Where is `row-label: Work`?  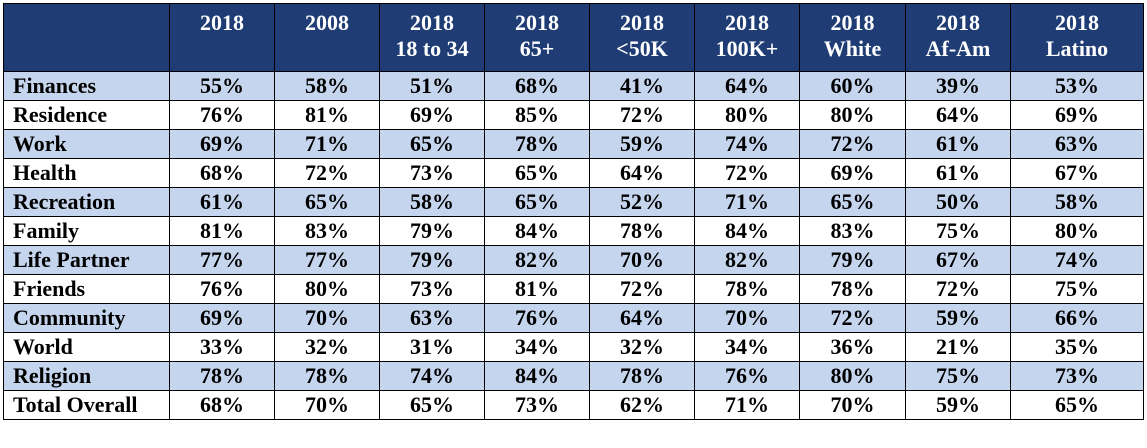 row-label: Work is located at coordinates (86, 144).